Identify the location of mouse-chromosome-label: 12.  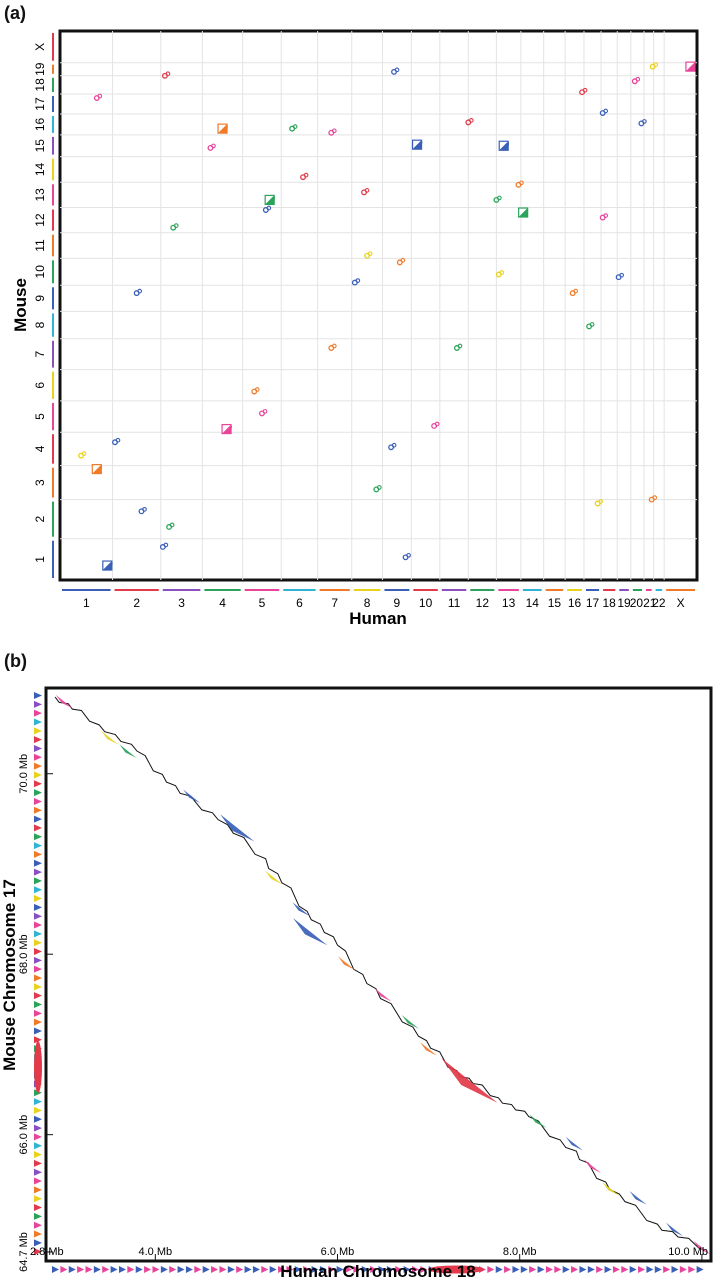
(40, 220).